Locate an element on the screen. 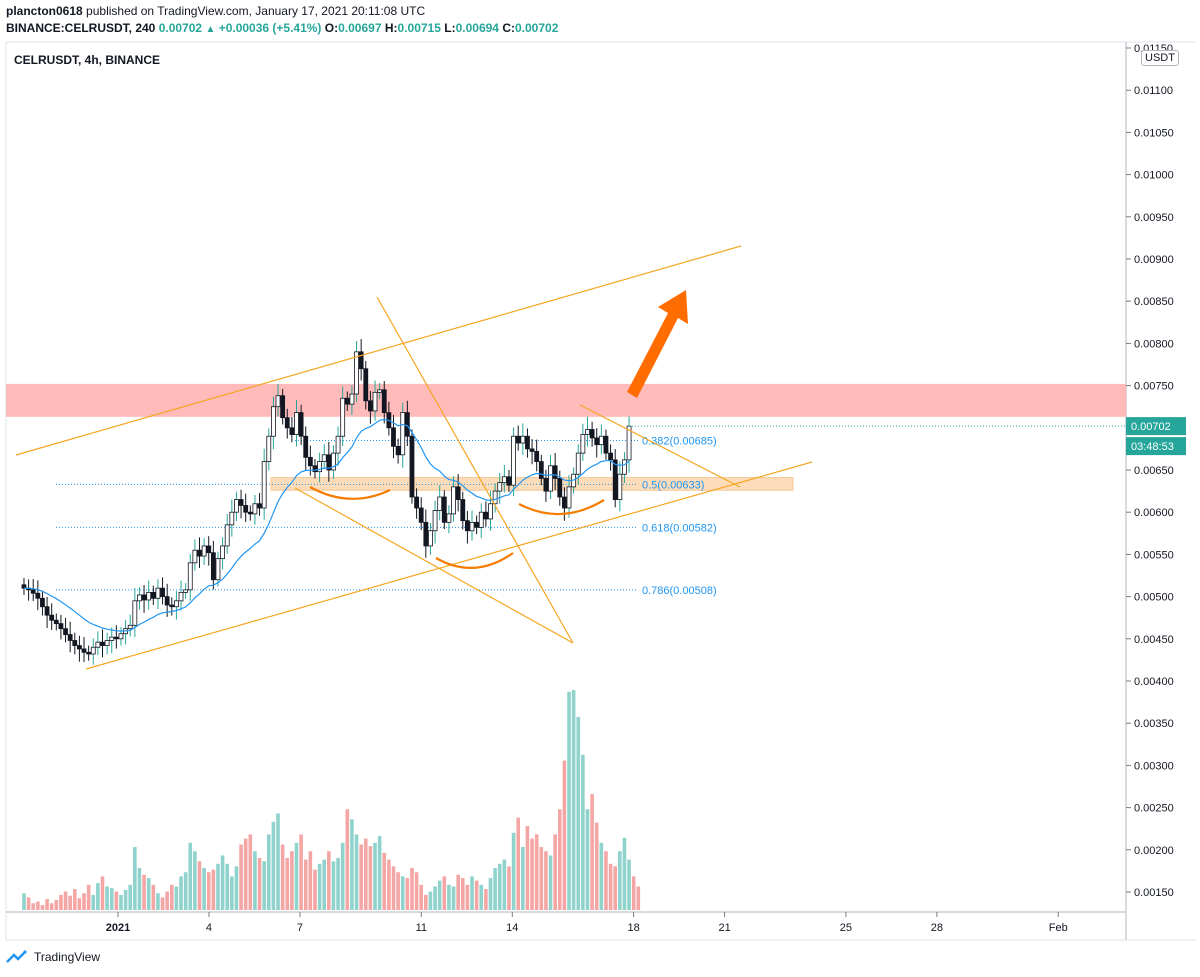 This screenshot has height=977, width=1200. y-tick-label: 0.00450 is located at coordinates (1154, 640).